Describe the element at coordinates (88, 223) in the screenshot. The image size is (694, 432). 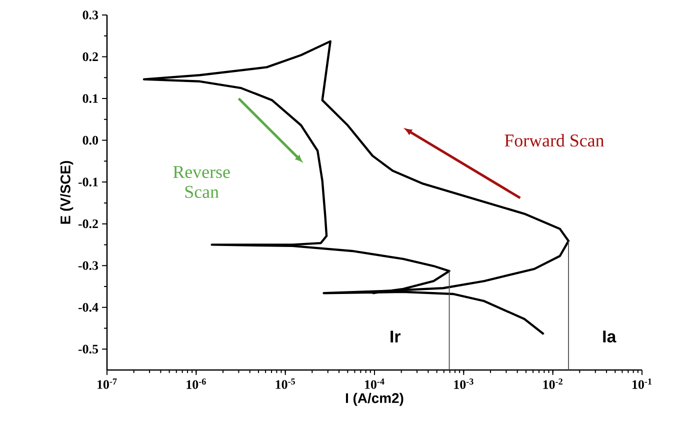
I see `y-tick-label: -0.2` at that location.